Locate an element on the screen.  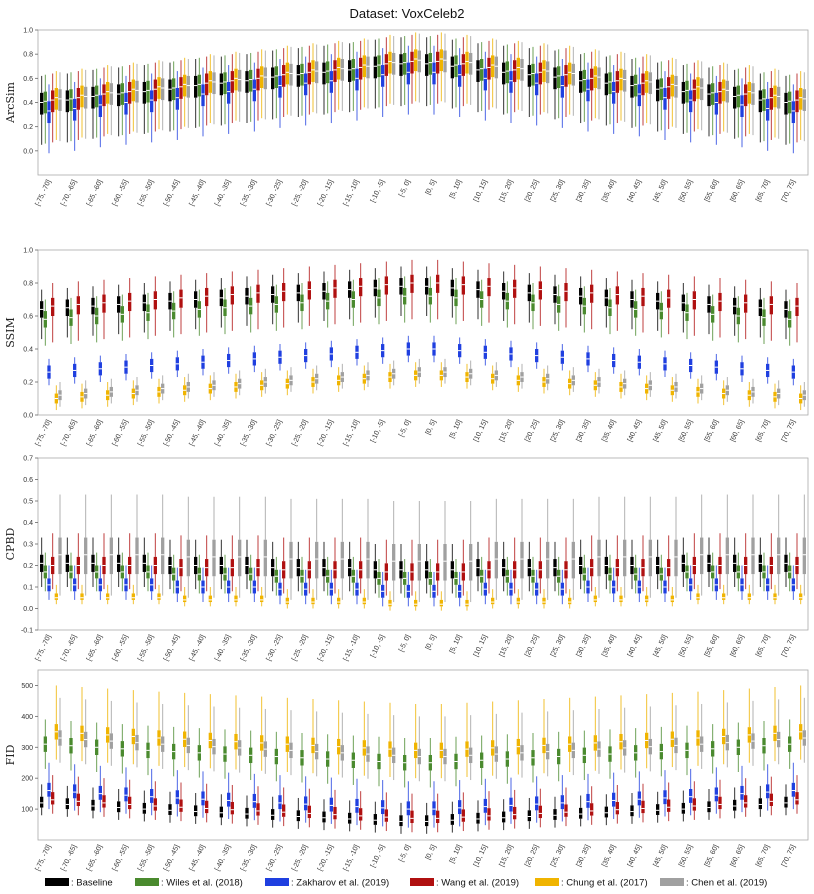
y-tick-label: 0.1 is located at coordinates (28, 588).